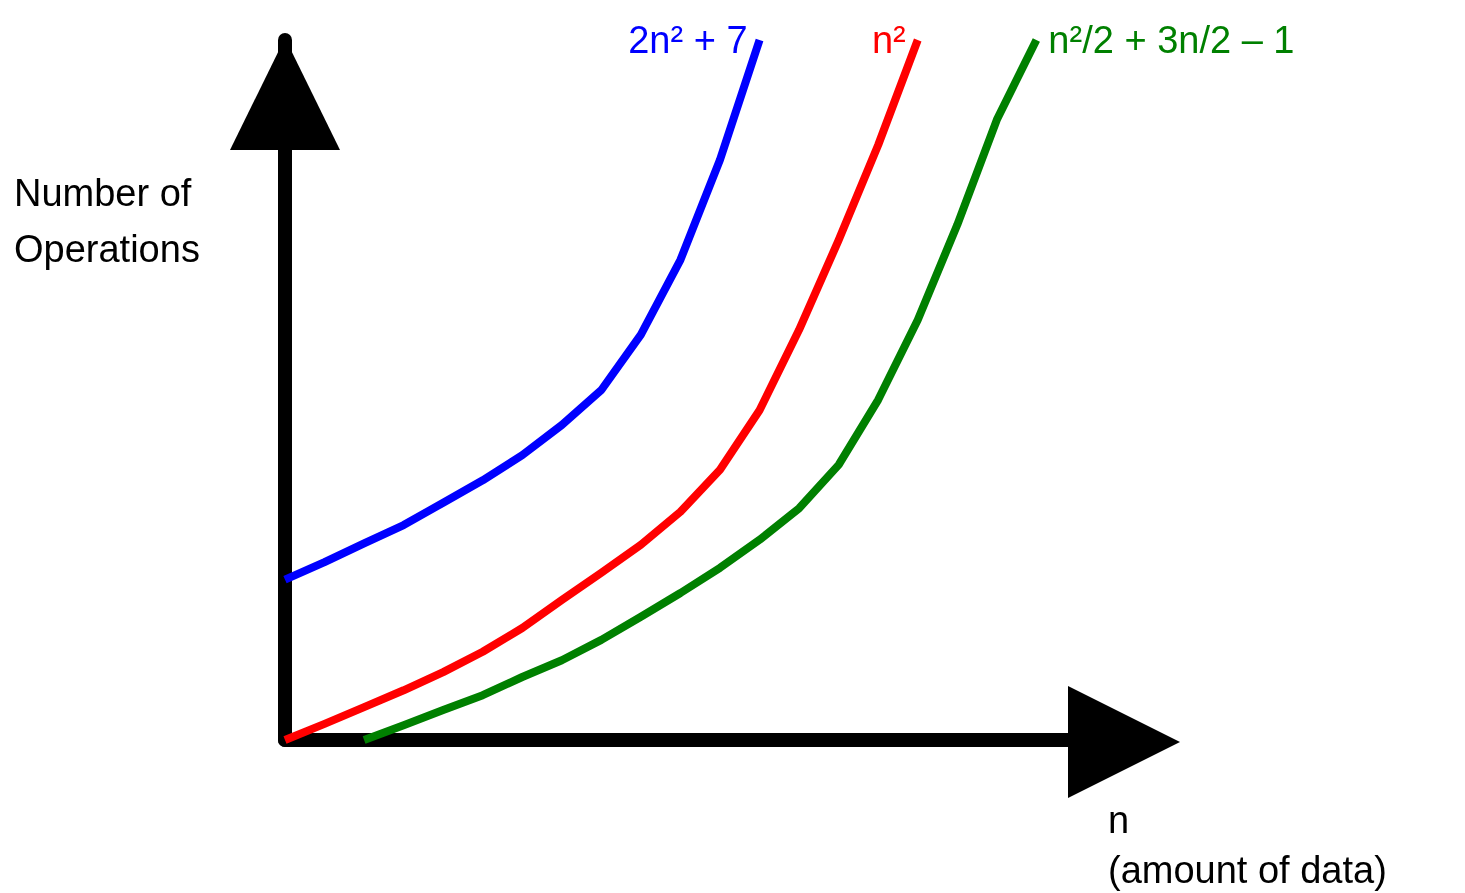 Image resolution: width=1465 pixels, height=893 pixels. What do you see at coordinates (1171, 40) in the screenshot?
I see `series-label: n²/2 + 3n/2 – 1` at bounding box center [1171, 40].